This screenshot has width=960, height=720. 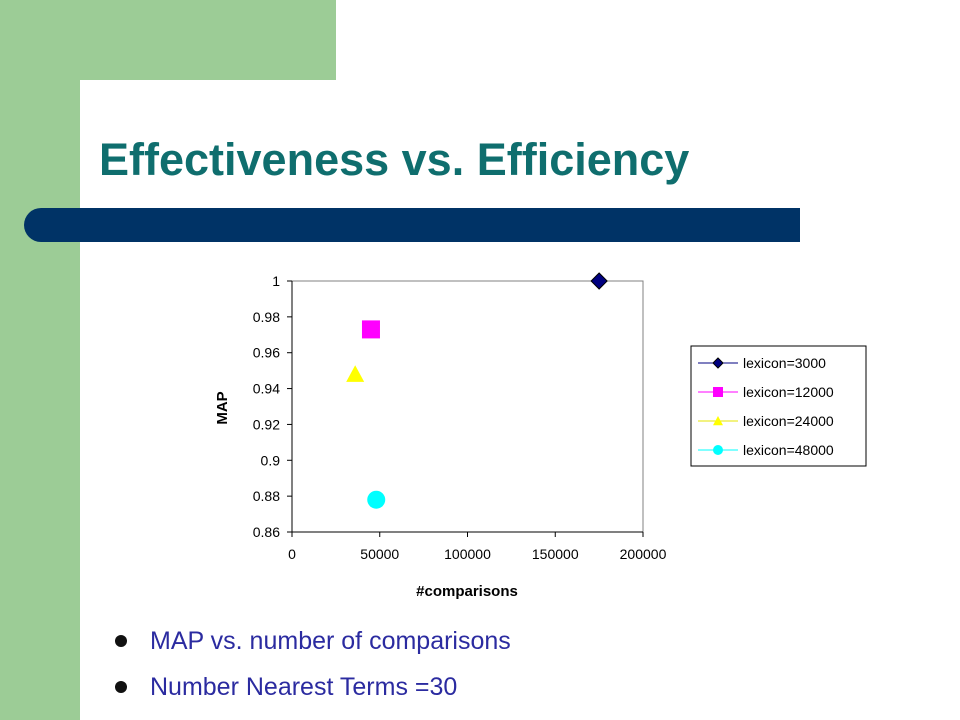 I want to click on y-axis-label: MAP, so click(x=222, y=407).